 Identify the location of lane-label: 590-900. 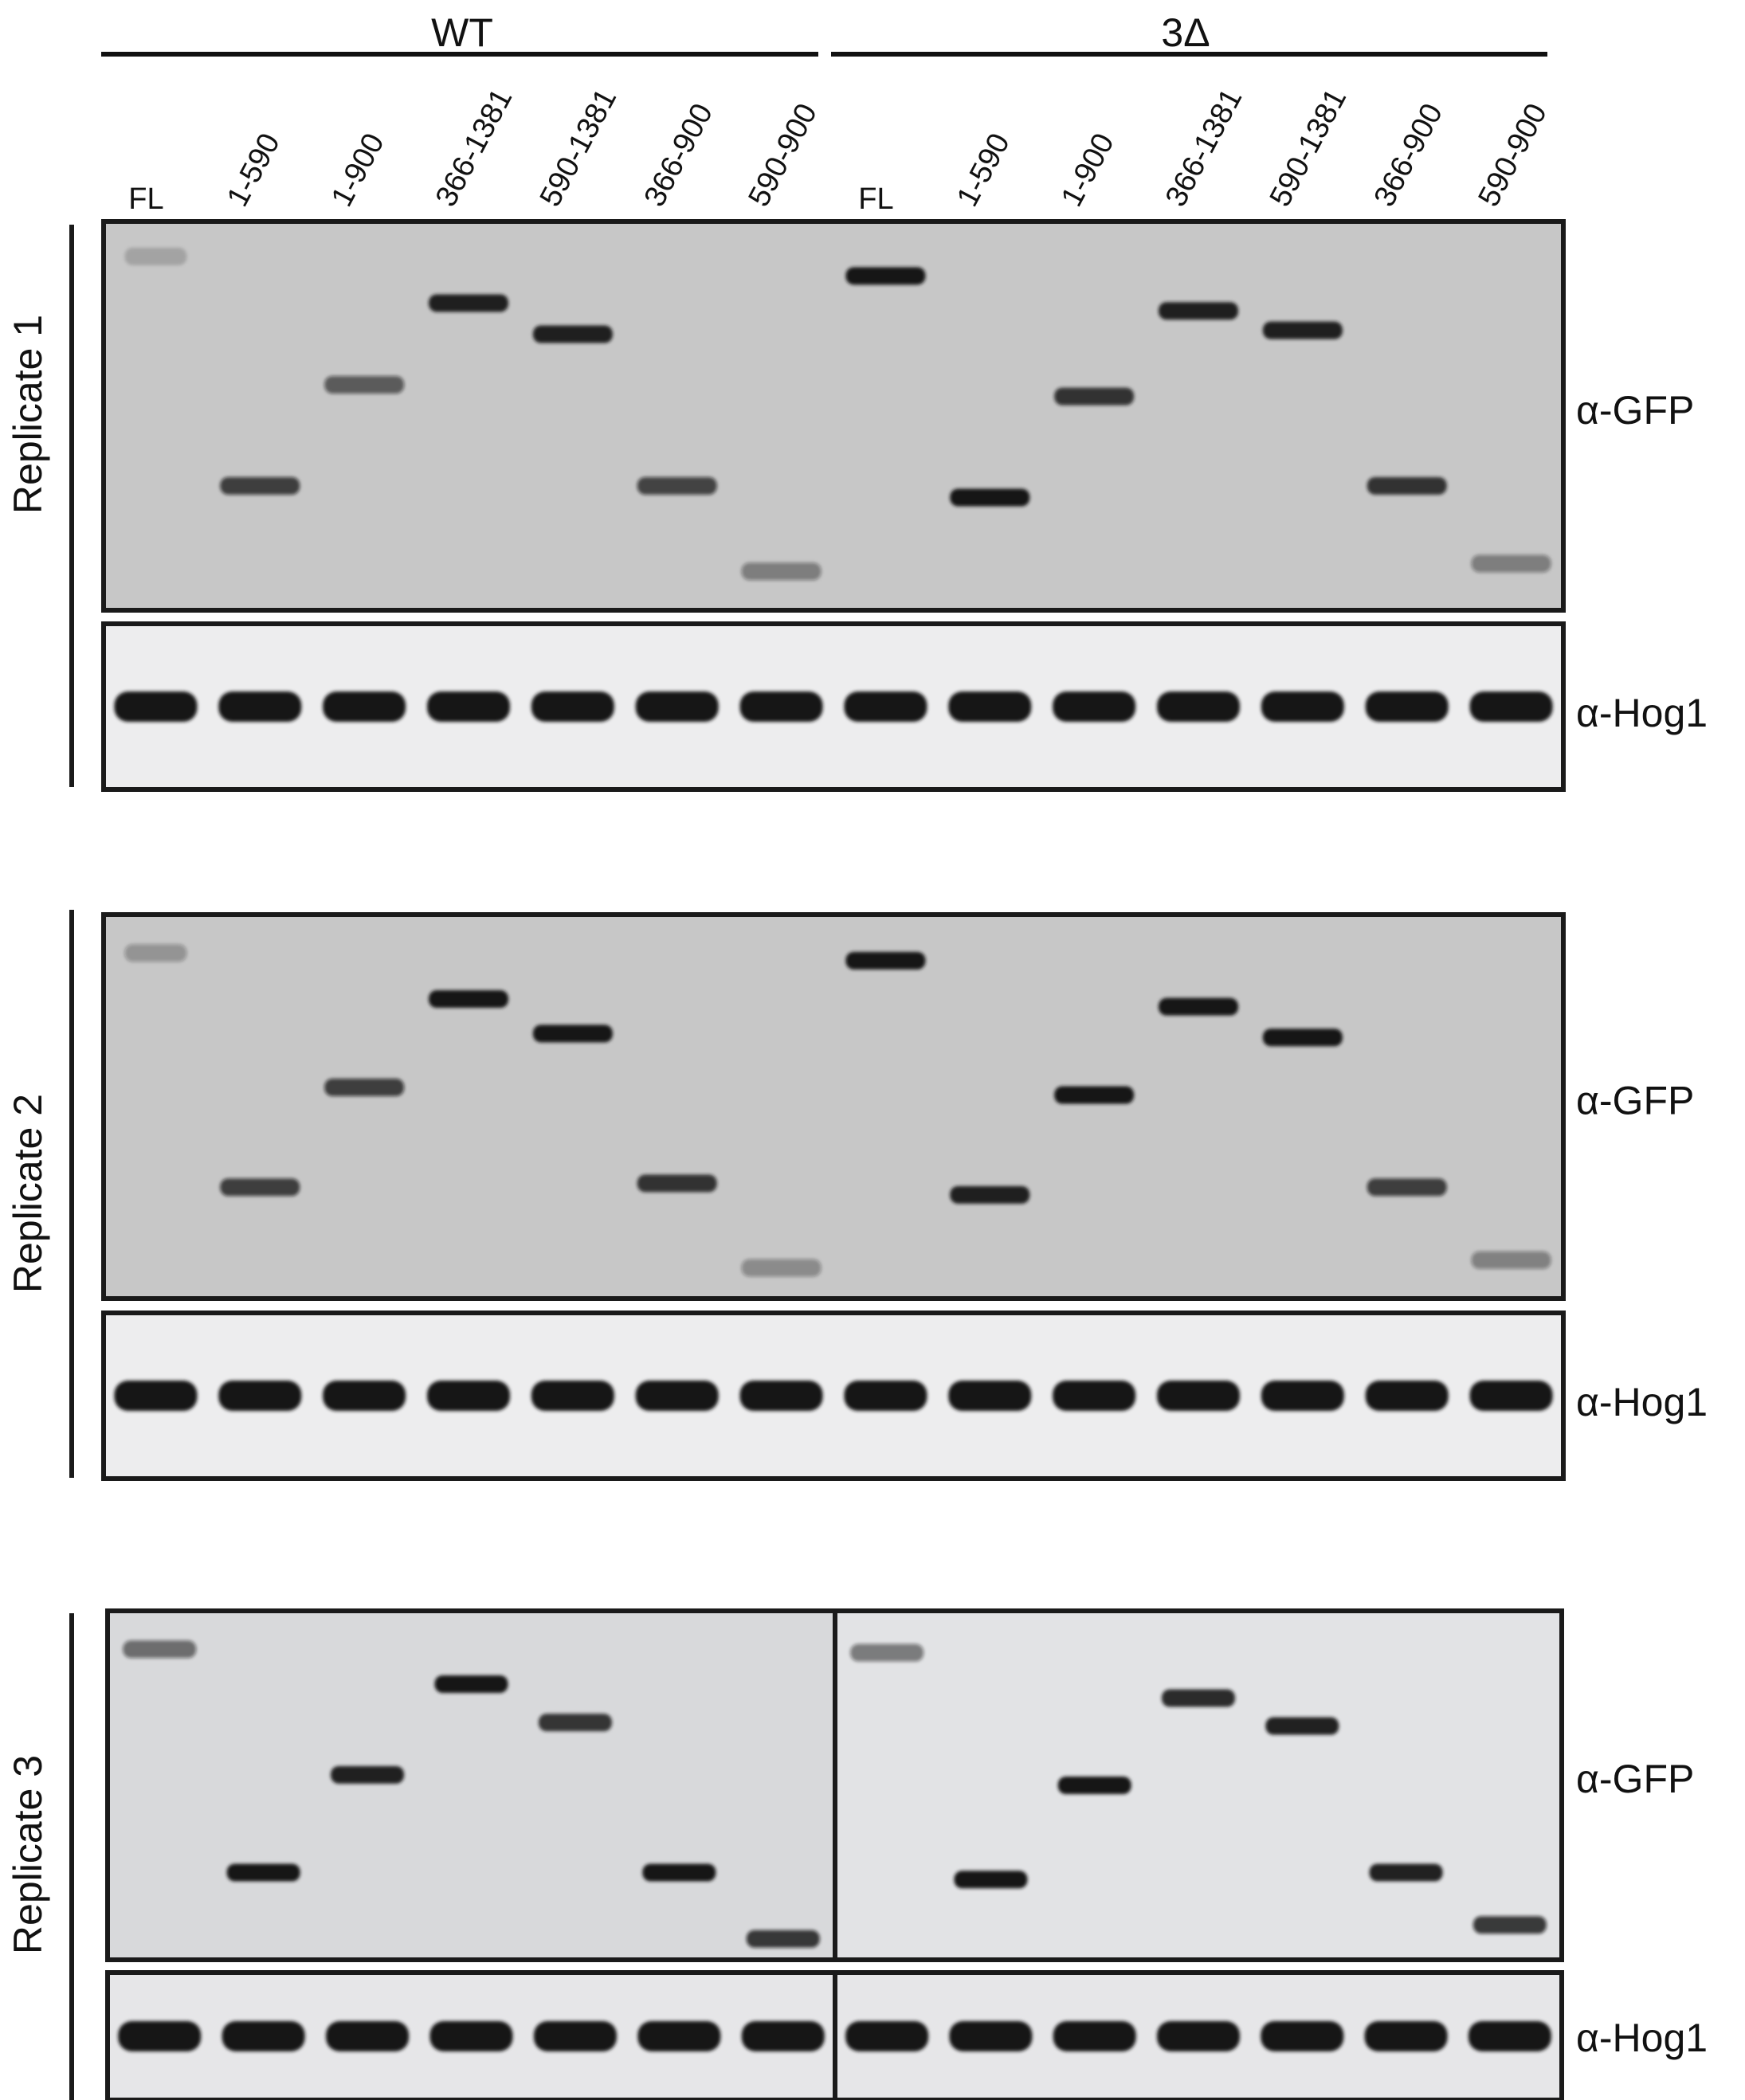
(1513, 155).